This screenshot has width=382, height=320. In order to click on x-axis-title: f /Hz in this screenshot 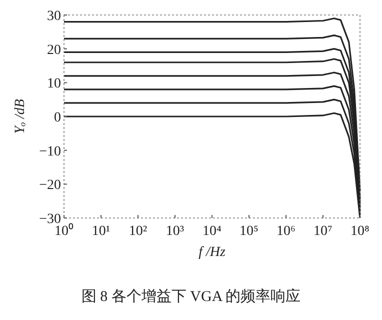, I will do `click(212, 252)`.